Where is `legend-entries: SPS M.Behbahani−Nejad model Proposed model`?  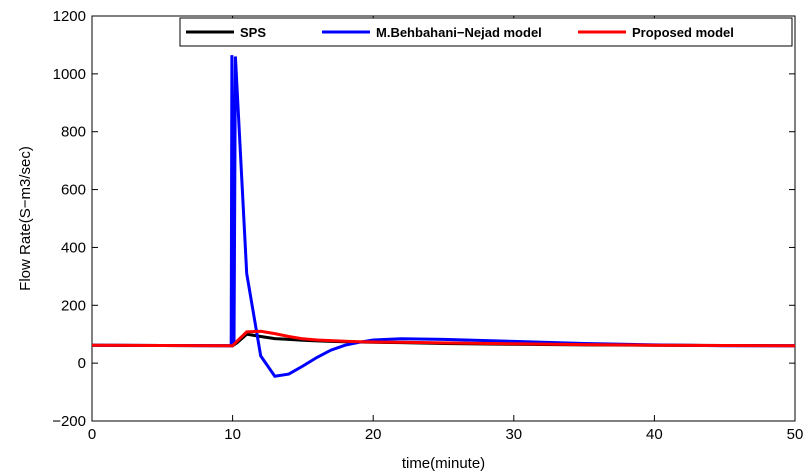
legend-entries: SPS M.Behbahani−Nejad model Proposed model is located at coordinates (460, 32).